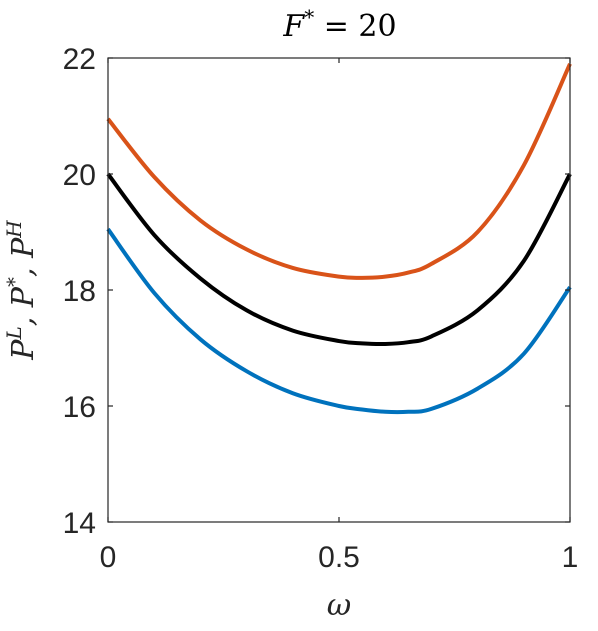 The width and height of the screenshot is (598, 631). I want to click on y-tick-label: 14, so click(79, 523).